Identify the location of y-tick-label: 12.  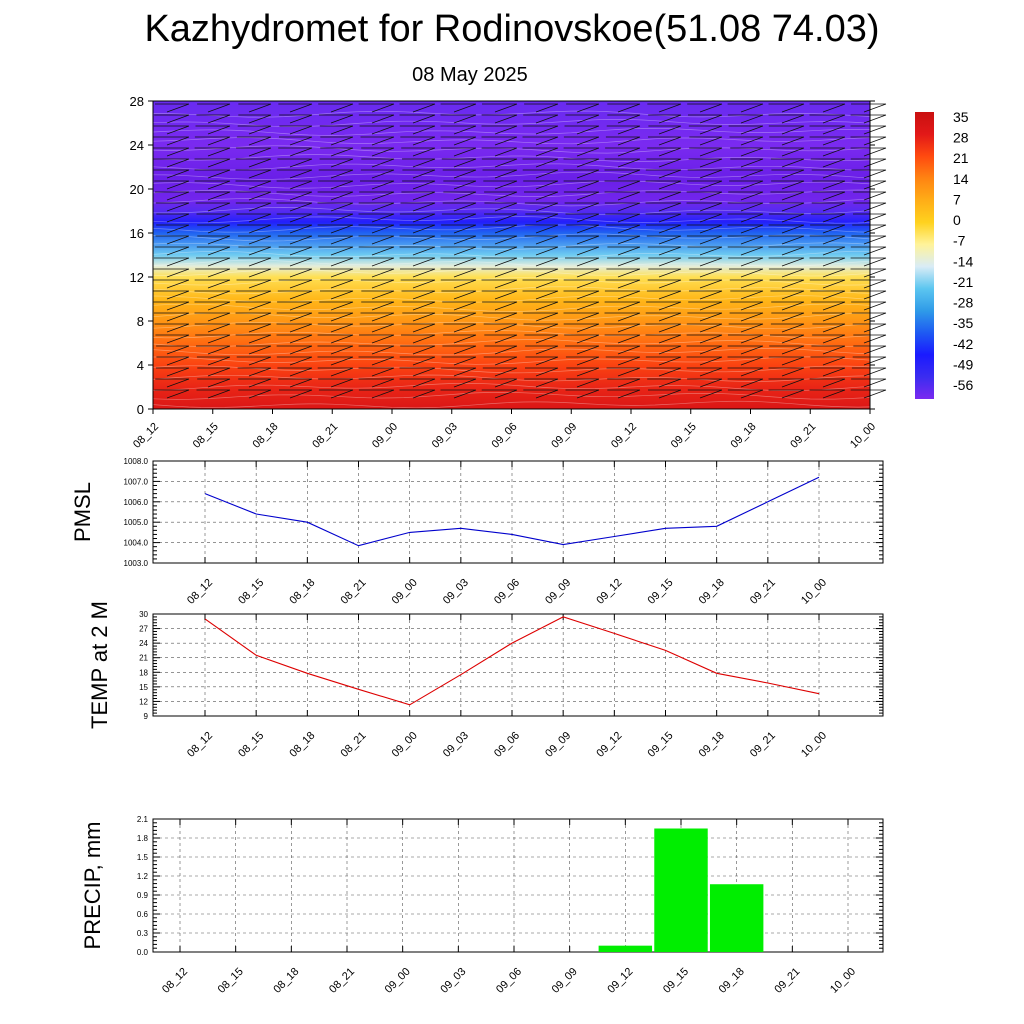
(137, 277).